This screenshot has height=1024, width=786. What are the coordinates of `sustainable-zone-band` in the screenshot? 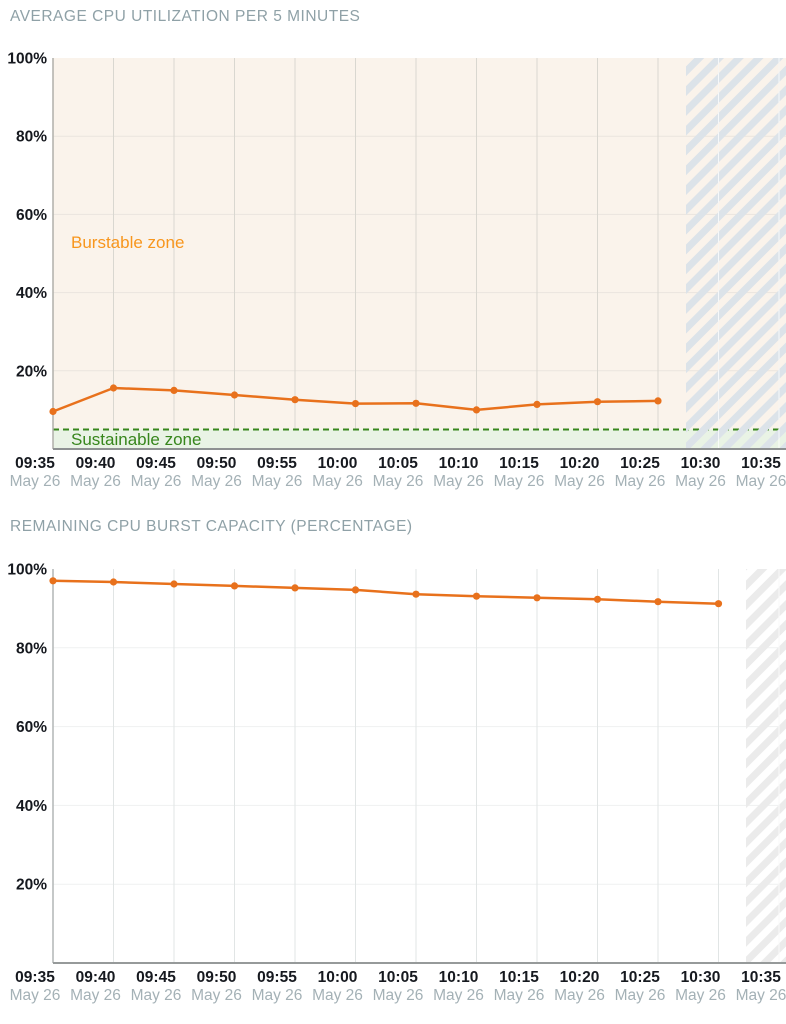 It's located at (419, 439).